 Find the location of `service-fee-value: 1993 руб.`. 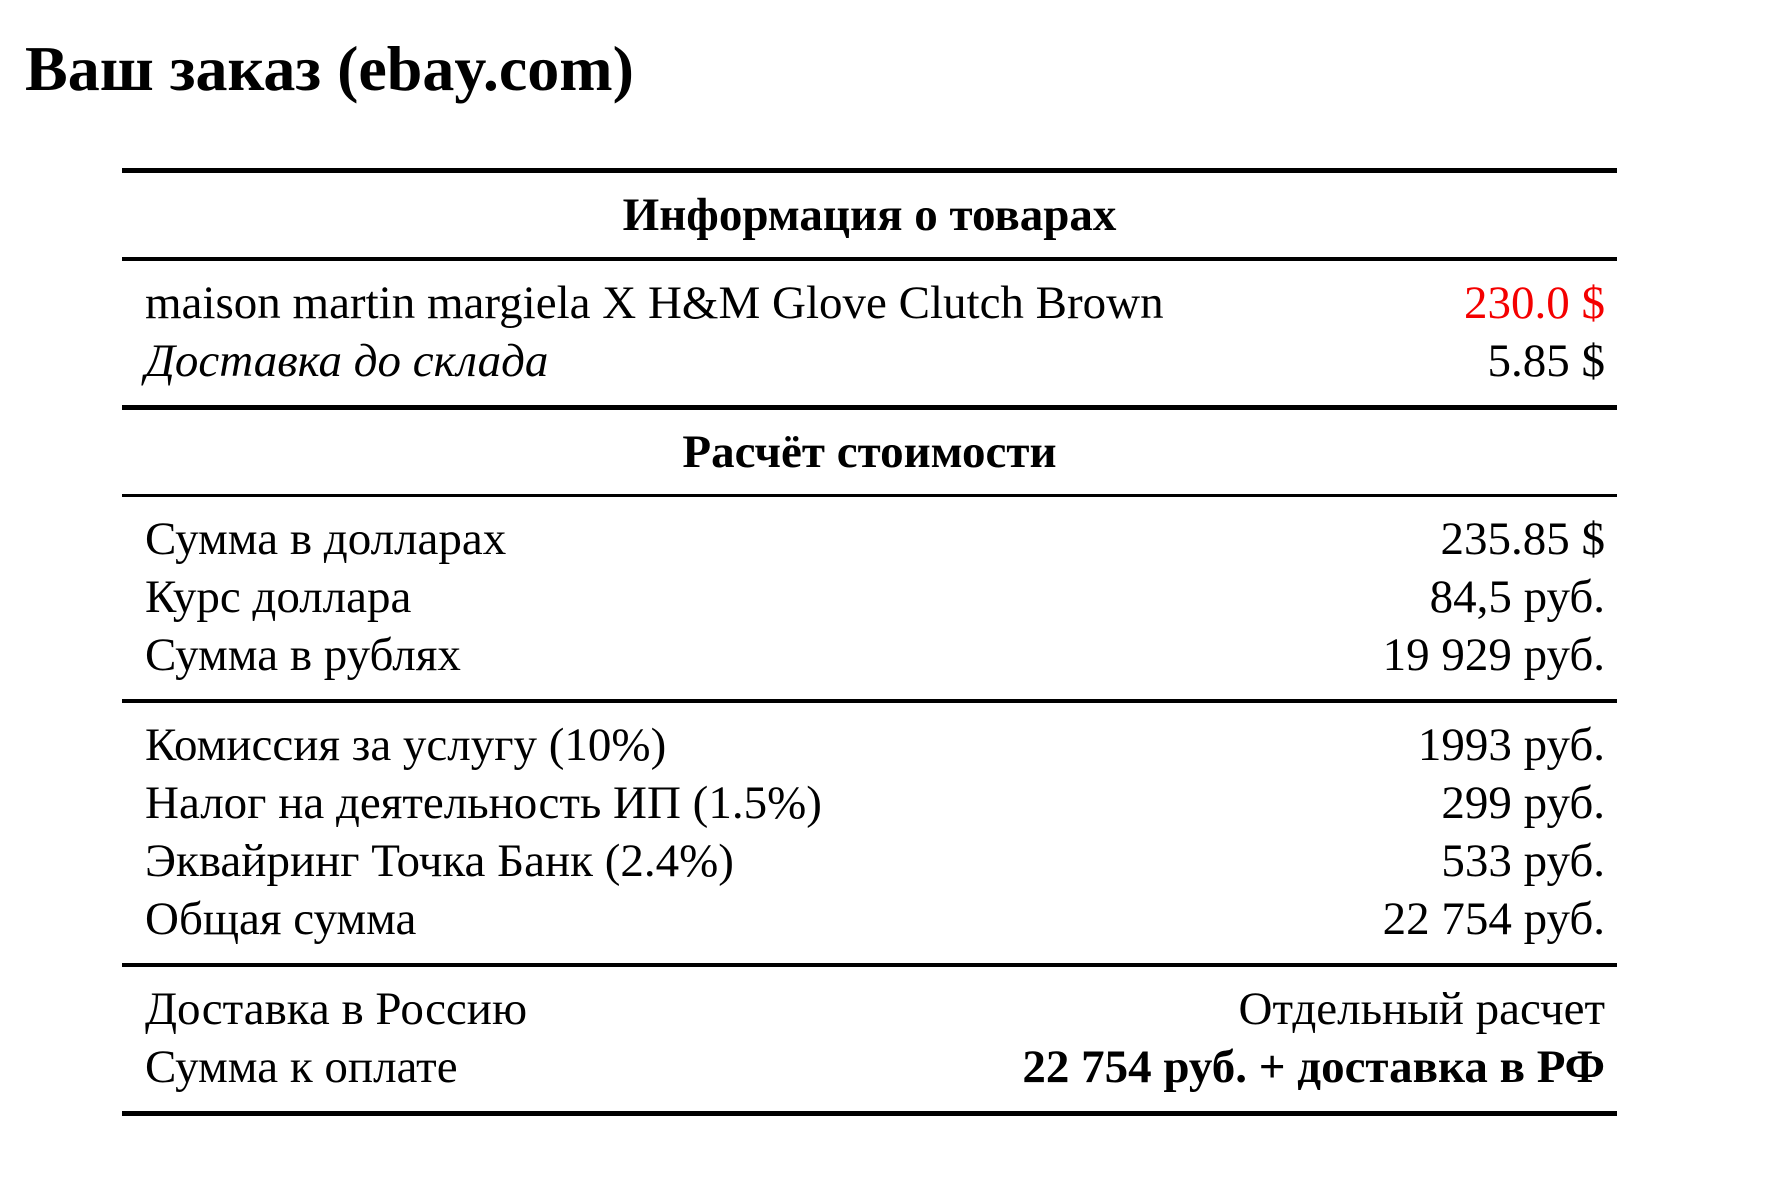

service-fee-value: 1993 руб. is located at coordinates (1511, 745).